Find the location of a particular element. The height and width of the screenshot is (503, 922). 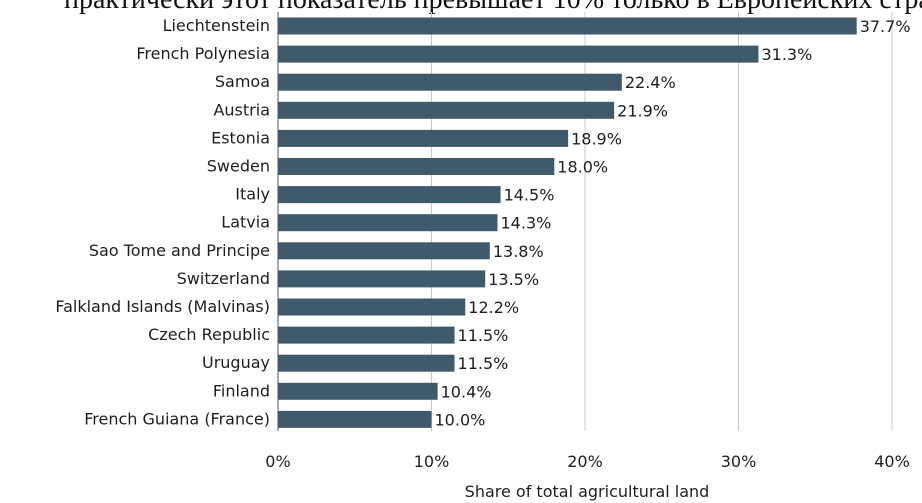

x-tick-label: 30% is located at coordinates (739, 461).